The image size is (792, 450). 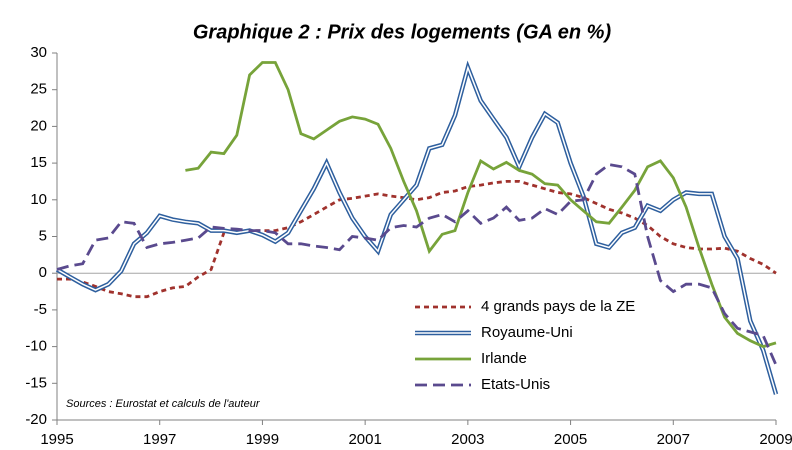 I want to click on x-tick-label: 2005, so click(x=570, y=439).